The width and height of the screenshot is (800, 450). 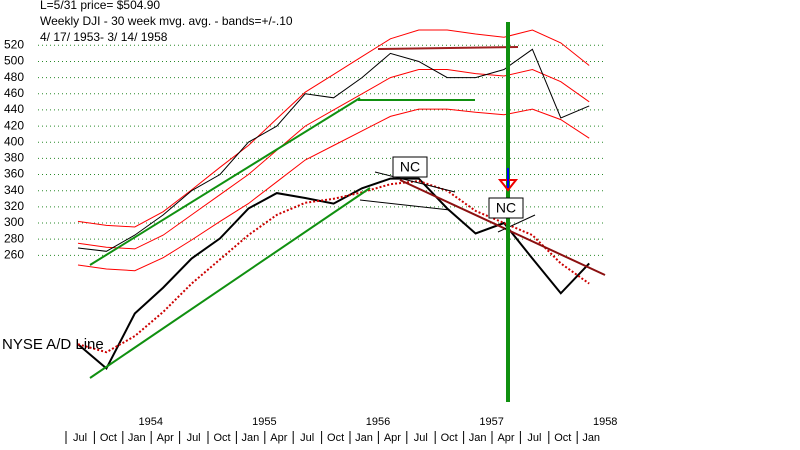 What do you see at coordinates (14, 77) in the screenshot?
I see `y-tick-label: 480` at bounding box center [14, 77].